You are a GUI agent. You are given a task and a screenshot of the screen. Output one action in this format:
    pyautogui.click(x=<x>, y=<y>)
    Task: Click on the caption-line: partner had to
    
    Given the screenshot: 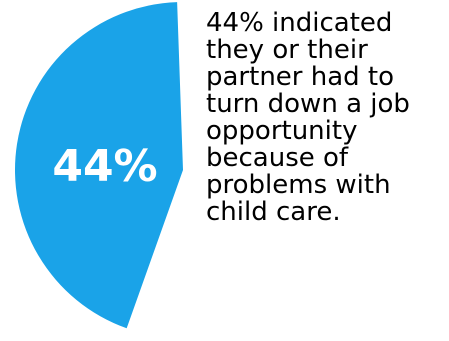 What is the action you would take?
    pyautogui.click(x=300, y=77)
    